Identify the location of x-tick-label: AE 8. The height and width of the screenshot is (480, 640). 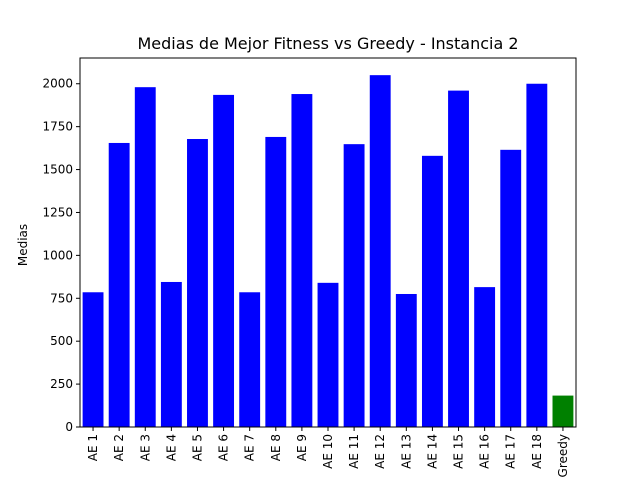
(276, 447).